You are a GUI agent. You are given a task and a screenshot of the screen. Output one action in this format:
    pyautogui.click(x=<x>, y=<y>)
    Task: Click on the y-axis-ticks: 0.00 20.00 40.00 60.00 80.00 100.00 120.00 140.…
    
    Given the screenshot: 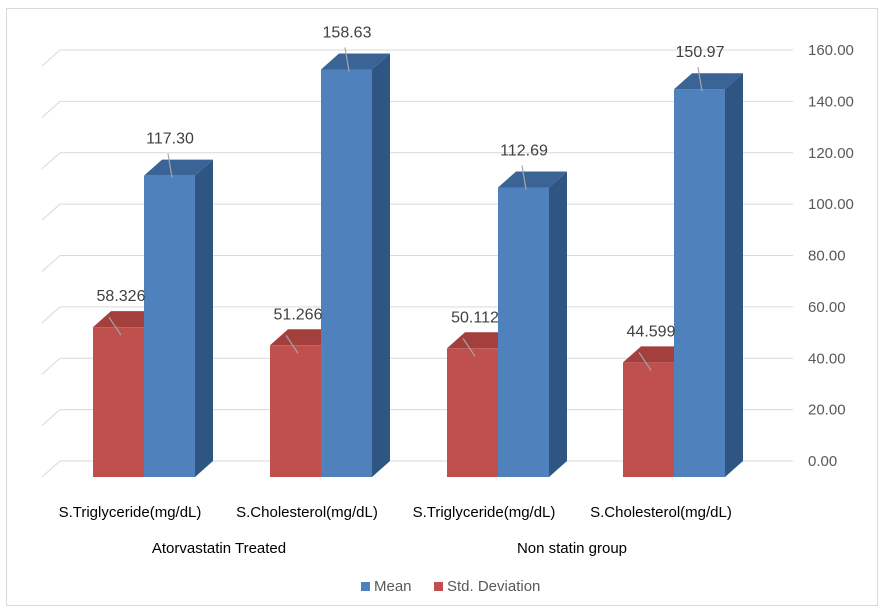 What is the action you would take?
    pyautogui.click(x=831, y=256)
    